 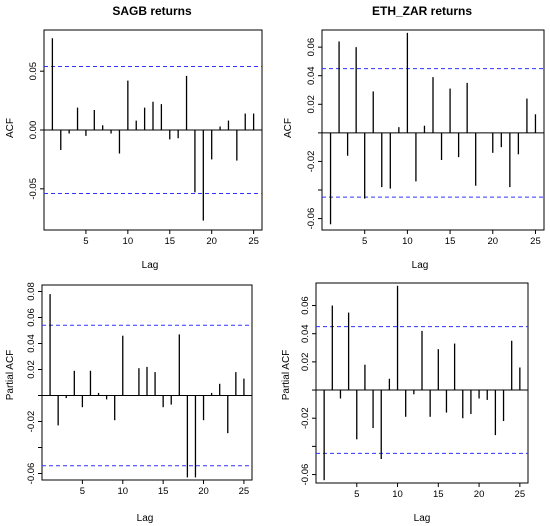 I want to click on y-tick-label: -0.05, so click(x=33, y=189).